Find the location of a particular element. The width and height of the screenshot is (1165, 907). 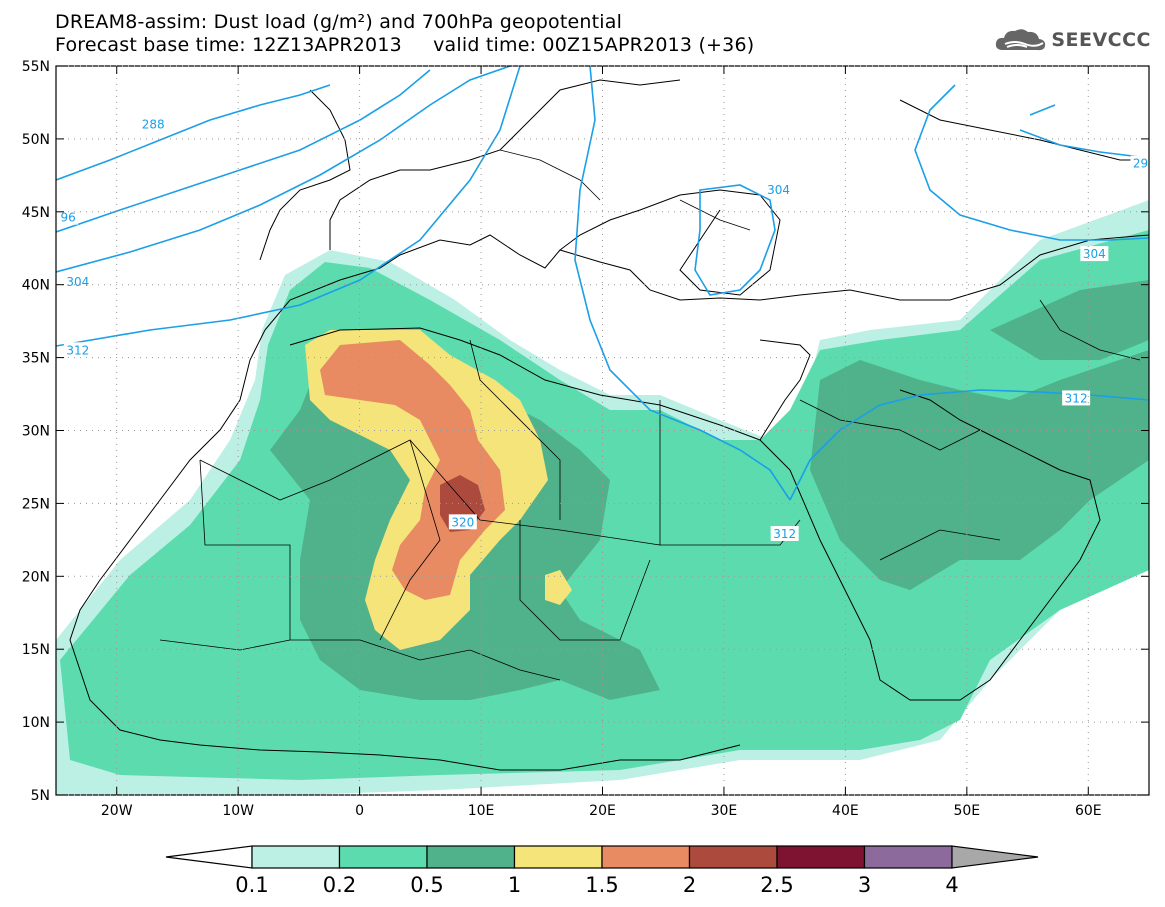

contour-label: 29 is located at coordinates (1140, 164).